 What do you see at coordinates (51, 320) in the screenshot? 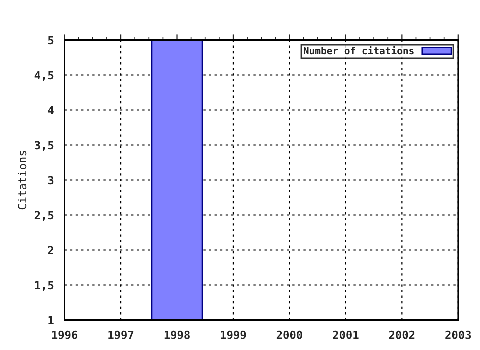
I see `y-tick-label: 1` at bounding box center [51, 320].